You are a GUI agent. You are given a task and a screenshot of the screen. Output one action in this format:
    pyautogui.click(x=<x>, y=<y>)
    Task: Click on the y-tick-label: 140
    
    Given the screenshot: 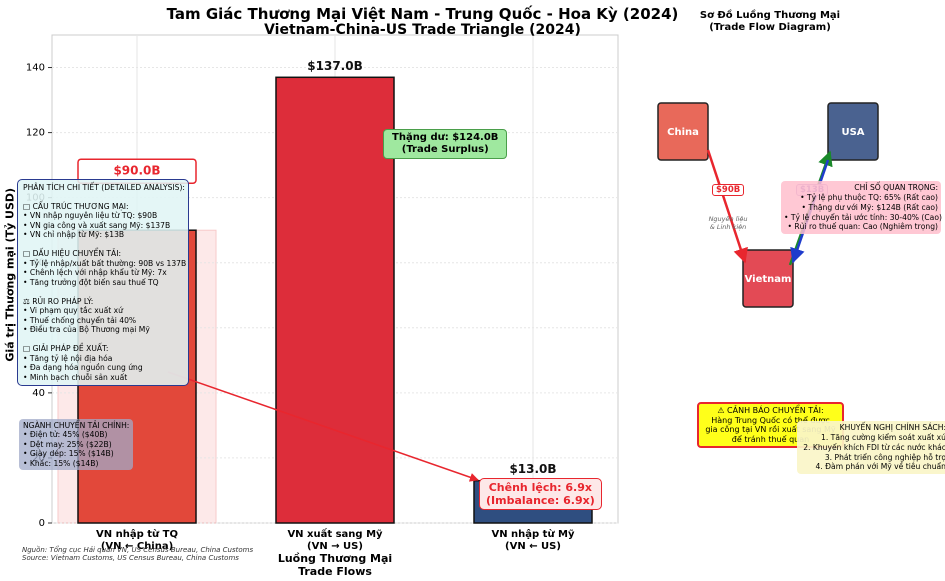 What is the action you would take?
    pyautogui.click(x=35, y=68)
    